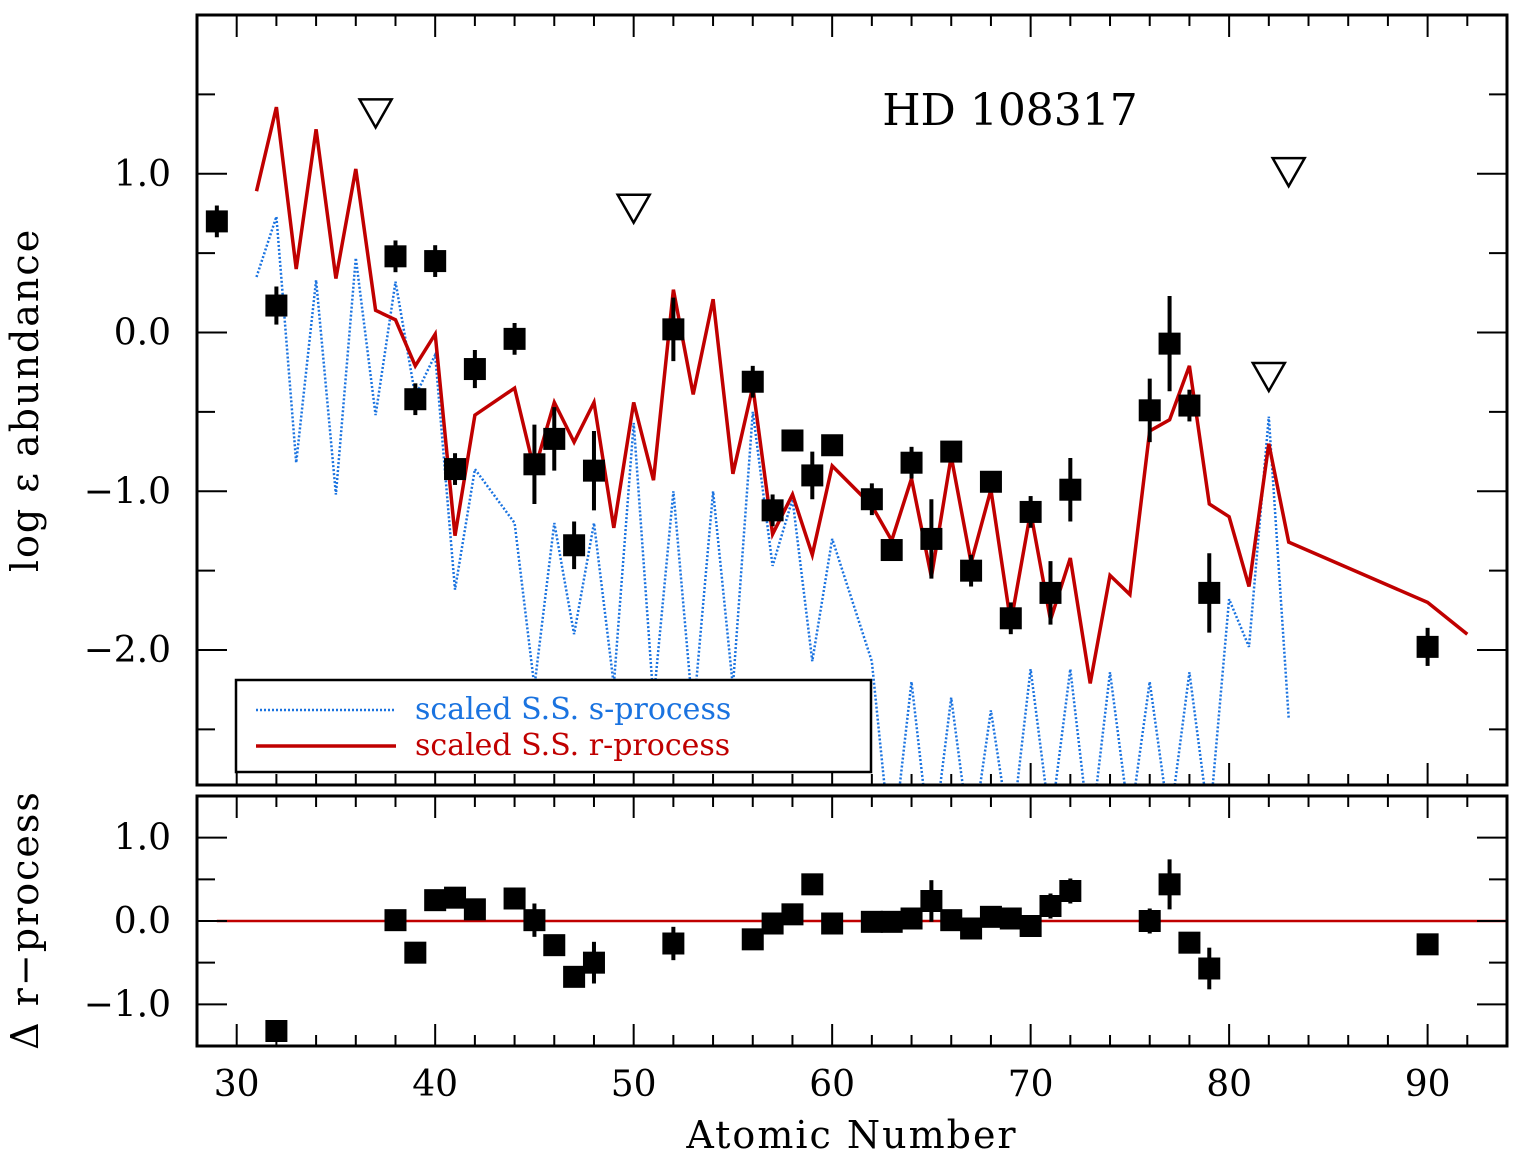  Describe the element at coordinates (634, 1084) in the screenshot. I see `x-tick-label: 50` at that location.